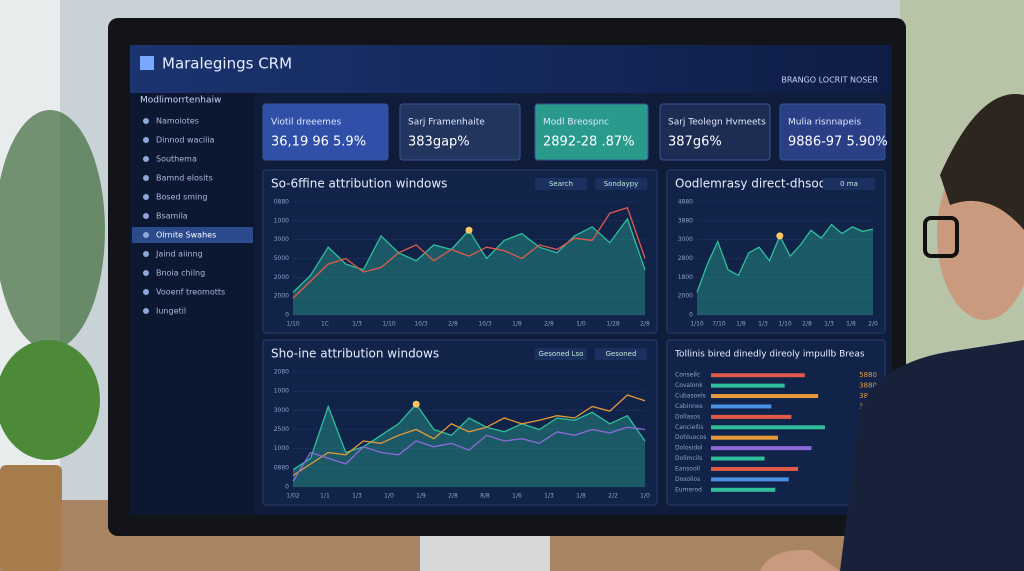 The height and width of the screenshot is (571, 1024). Describe the element at coordinates (685, 202) in the screenshot. I see `y-tick-label: 4880` at that location.